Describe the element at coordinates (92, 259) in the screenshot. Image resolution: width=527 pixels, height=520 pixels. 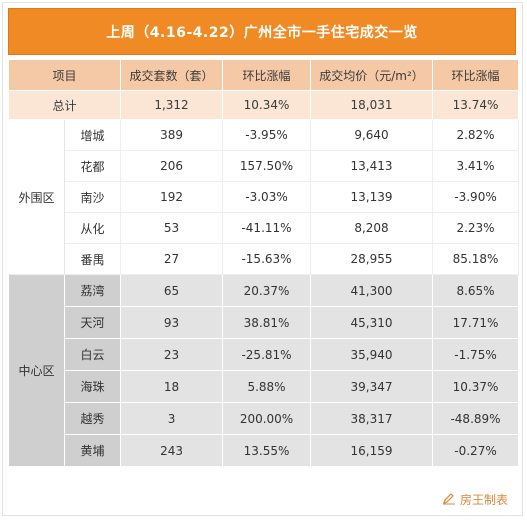
I see `district-name: 番禺` at that location.